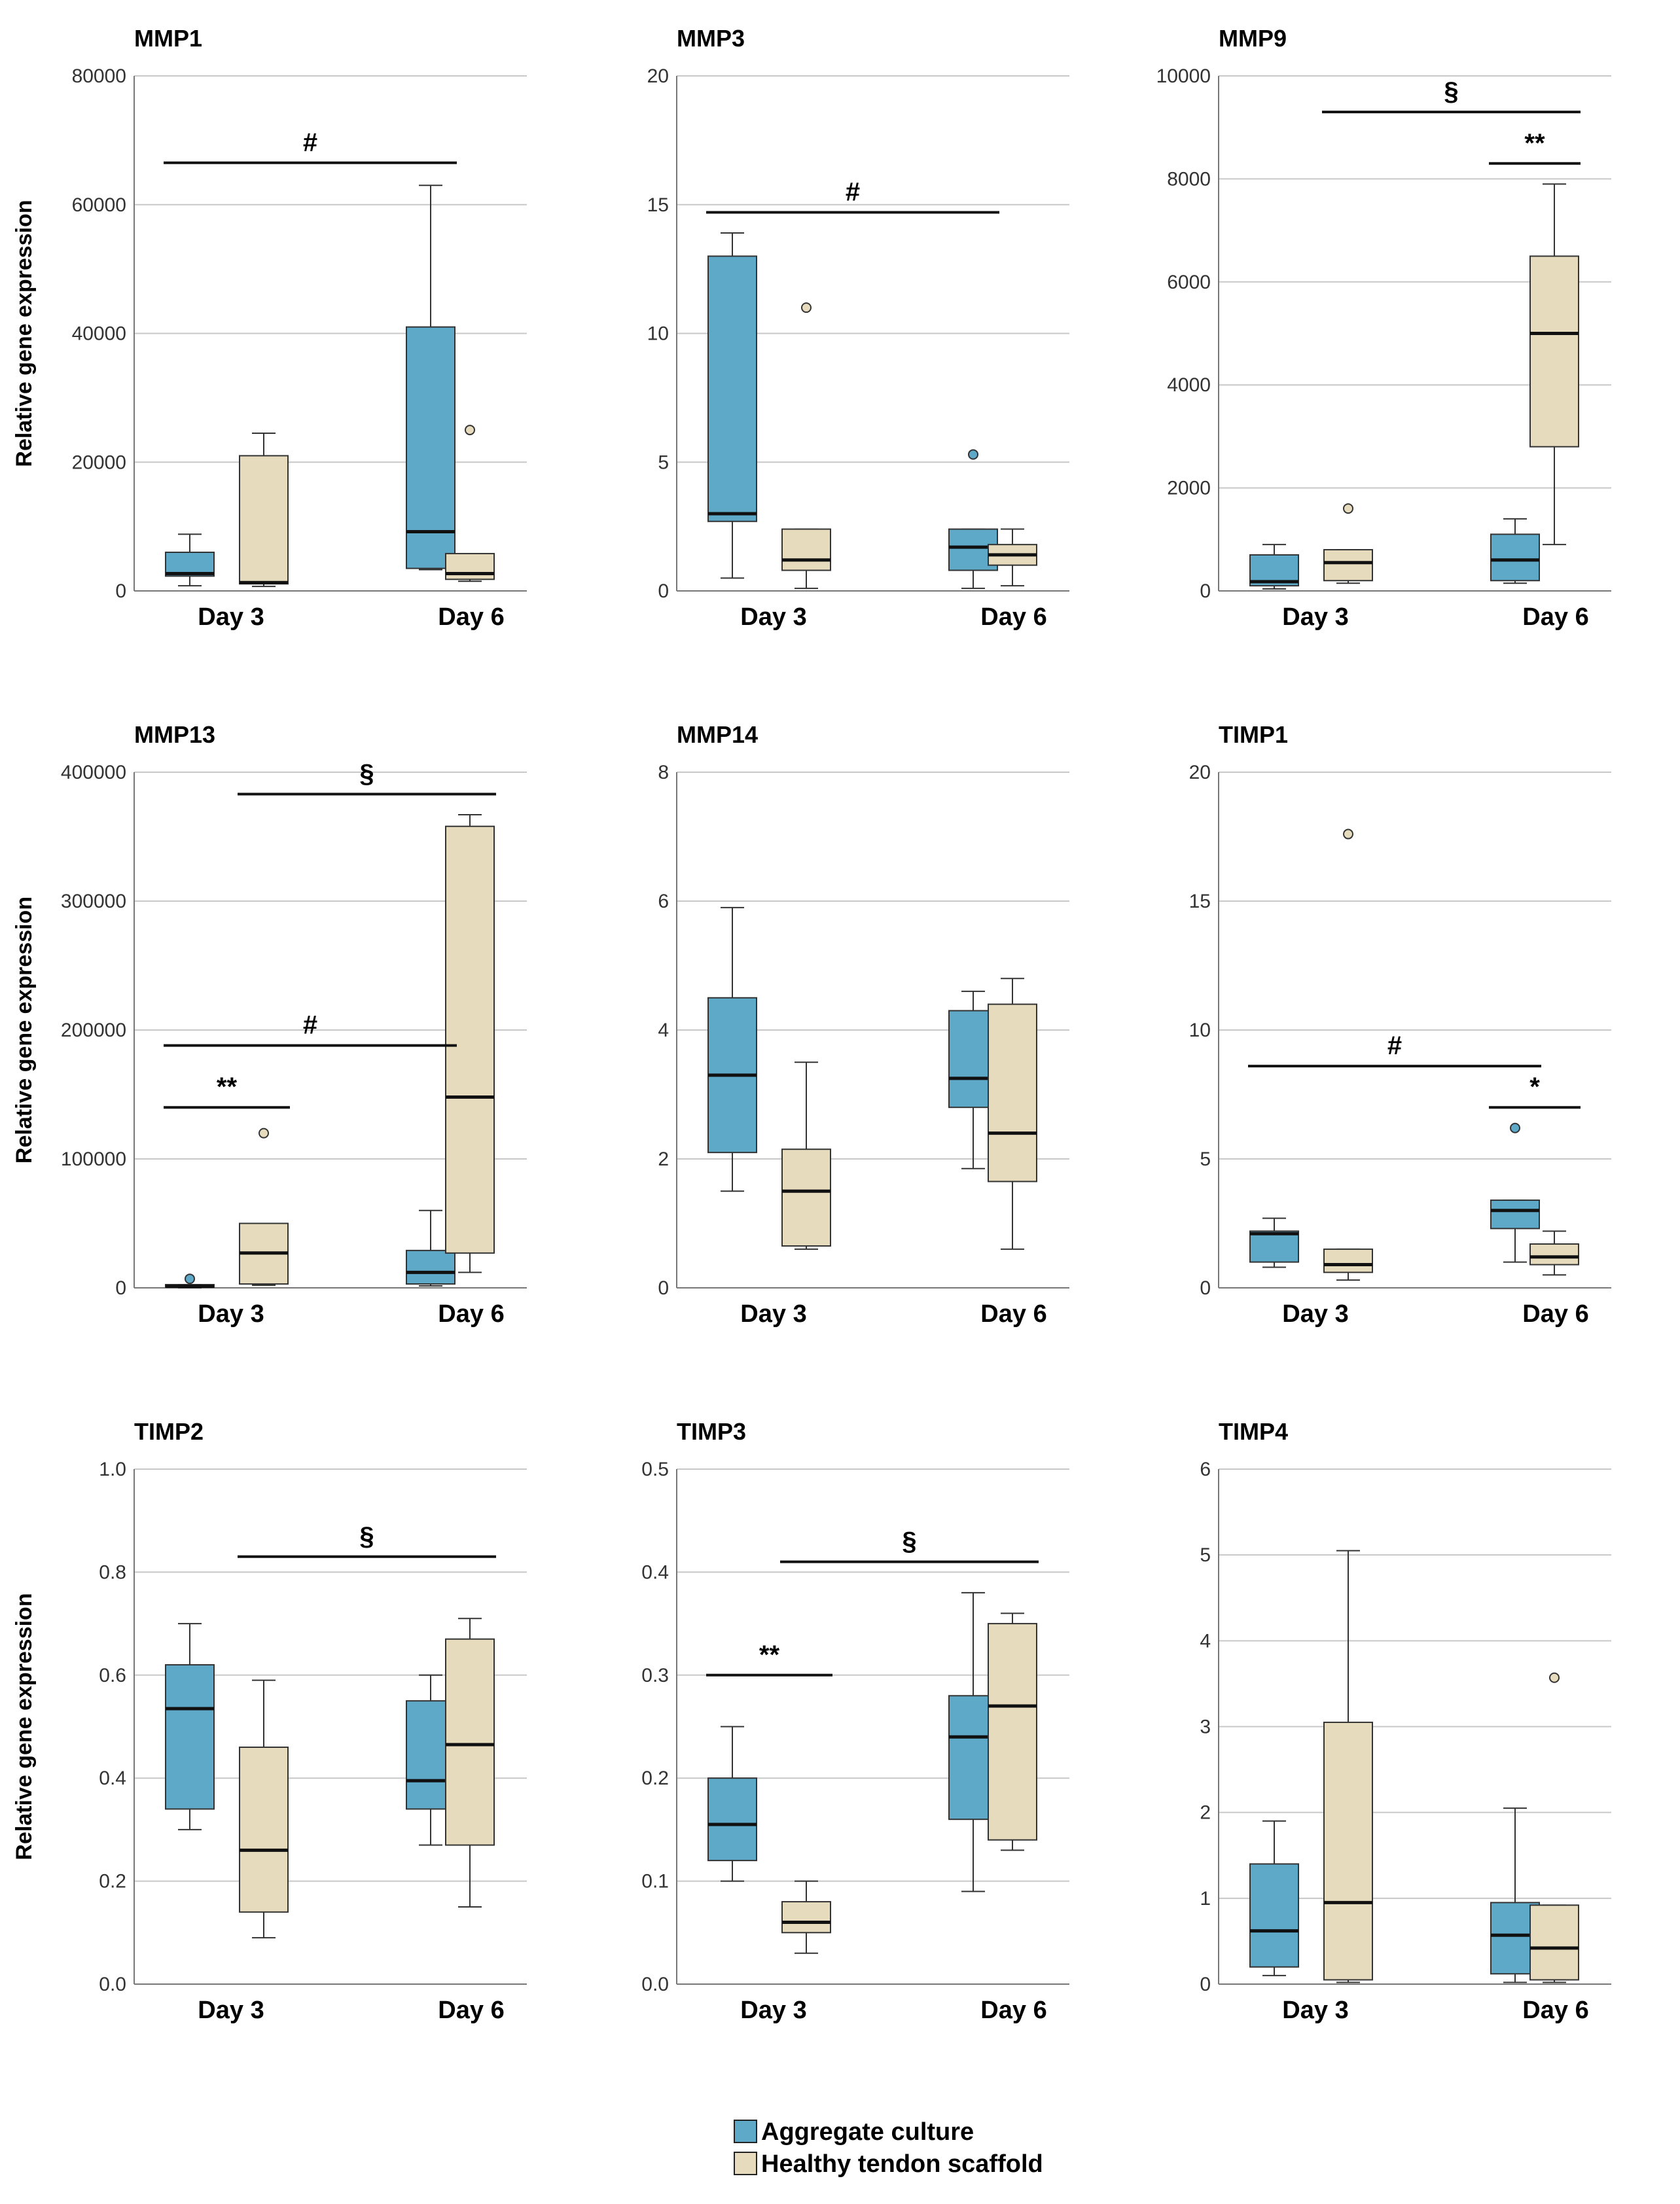 Image resolution: width=1680 pixels, height=2204 pixels. I want to click on chart-panel-timp4: 0 1 2 3 4 5 6 TIMP4 Day 3 Day 6, so click(1405, 1721).